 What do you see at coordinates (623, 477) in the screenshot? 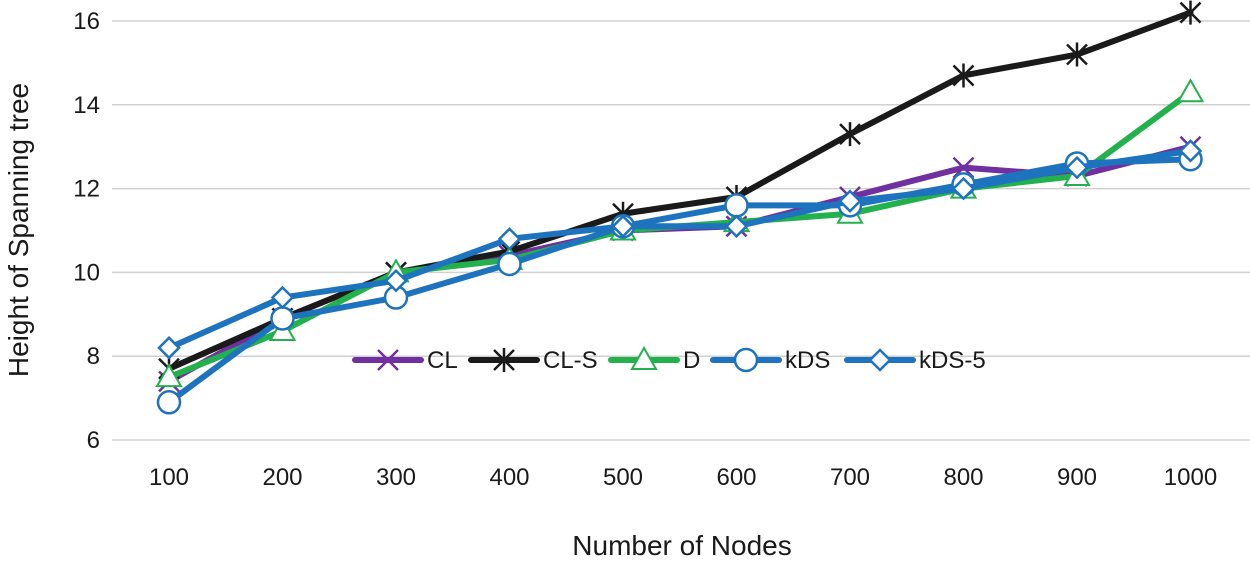
I see `x-tick-label: 500` at bounding box center [623, 477].